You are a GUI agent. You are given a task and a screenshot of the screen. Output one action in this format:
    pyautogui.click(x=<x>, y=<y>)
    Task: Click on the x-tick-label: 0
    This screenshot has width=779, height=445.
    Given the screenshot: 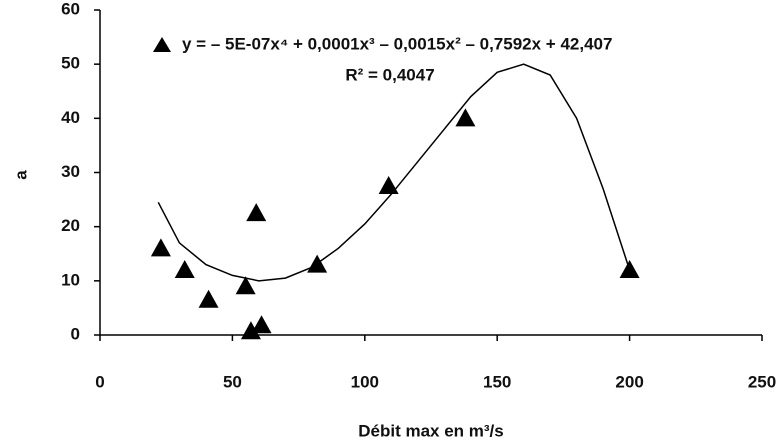 What is the action you would take?
    pyautogui.click(x=99, y=381)
    